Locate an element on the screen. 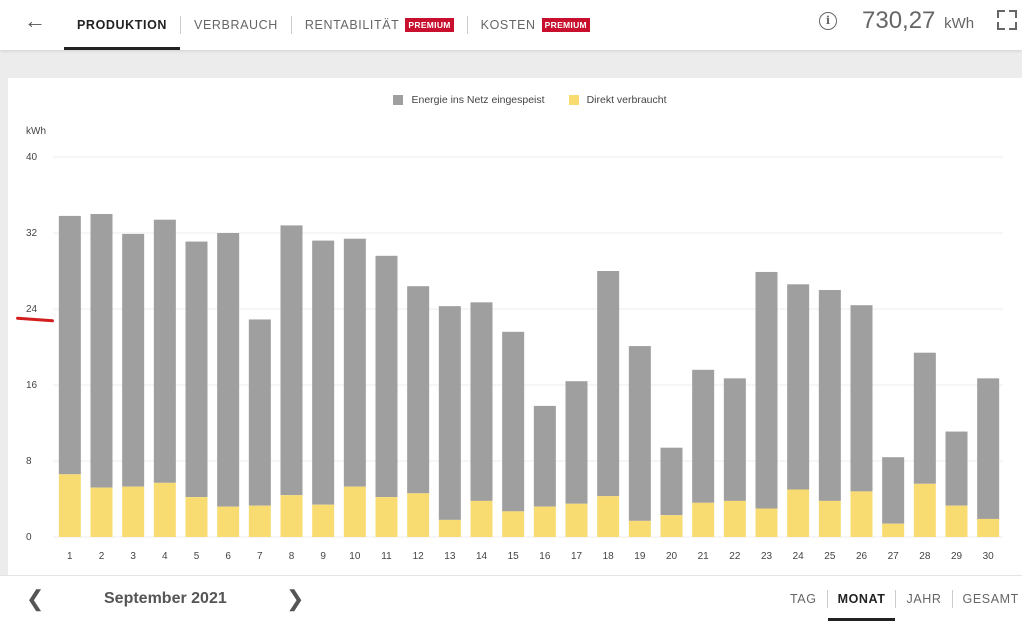 This screenshot has height=621, width=1022. period-tab-tag: TAG is located at coordinates (803, 598).